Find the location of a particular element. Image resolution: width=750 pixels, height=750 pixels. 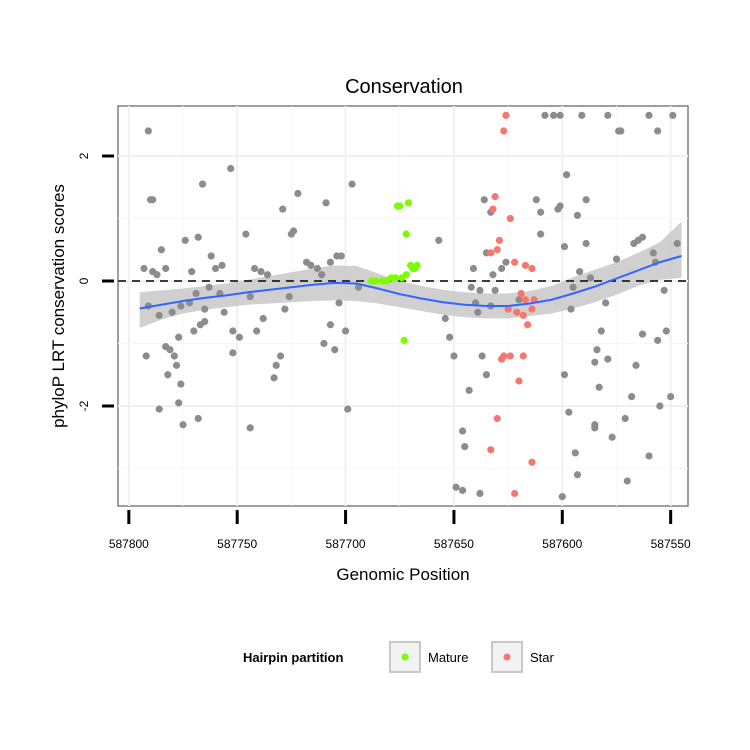

legend-dot-star is located at coordinates (507, 657).